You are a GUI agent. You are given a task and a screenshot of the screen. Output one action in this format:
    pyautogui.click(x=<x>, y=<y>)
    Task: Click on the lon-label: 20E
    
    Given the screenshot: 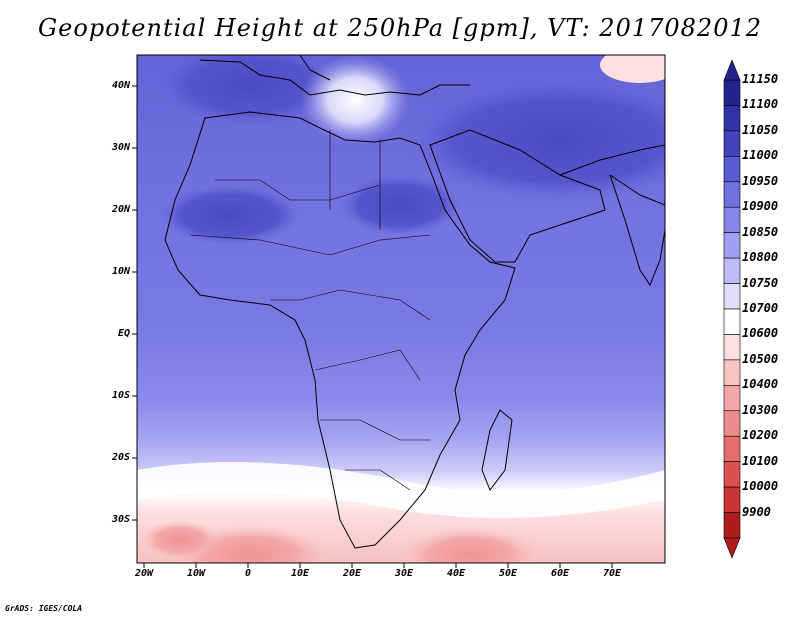 What is the action you would take?
    pyautogui.click(x=352, y=573)
    